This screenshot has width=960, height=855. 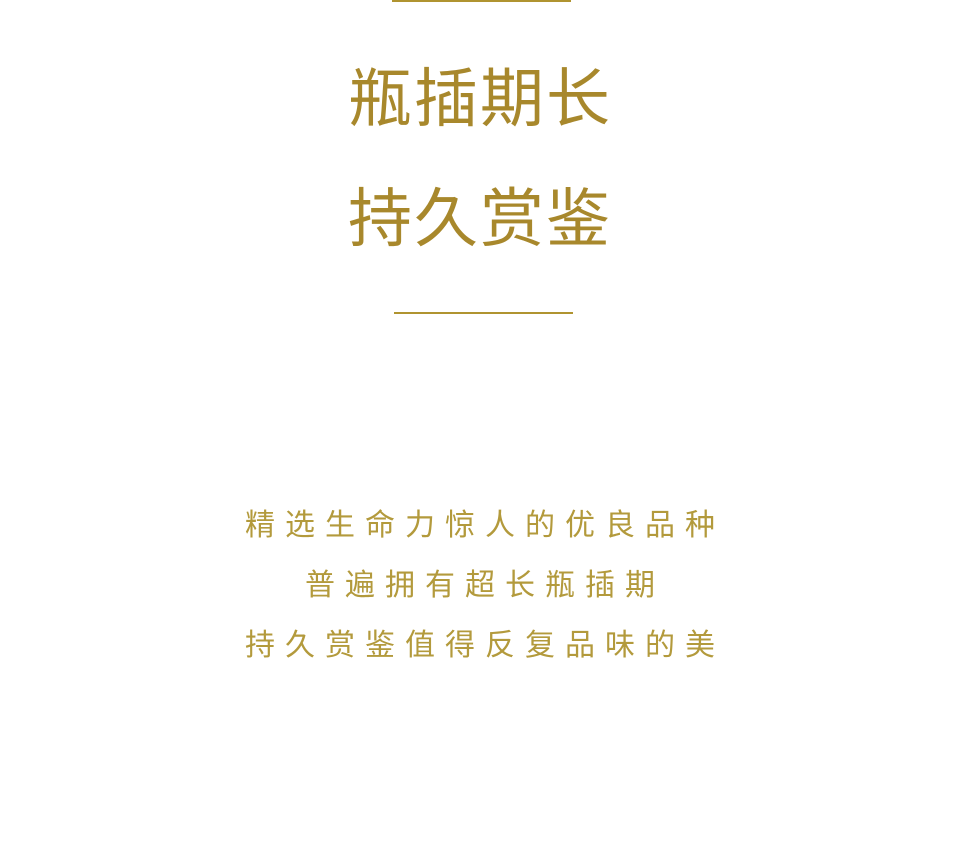 What do you see at coordinates (480, 220) in the screenshot?
I see `headline-line-2: 持久赏鉴` at bounding box center [480, 220].